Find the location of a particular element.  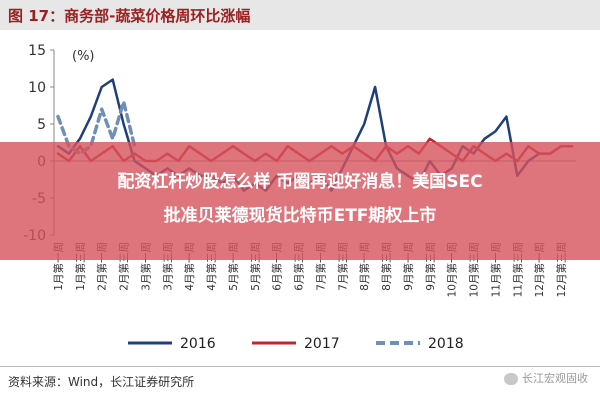

footer-divider is located at coordinates (300, 366).